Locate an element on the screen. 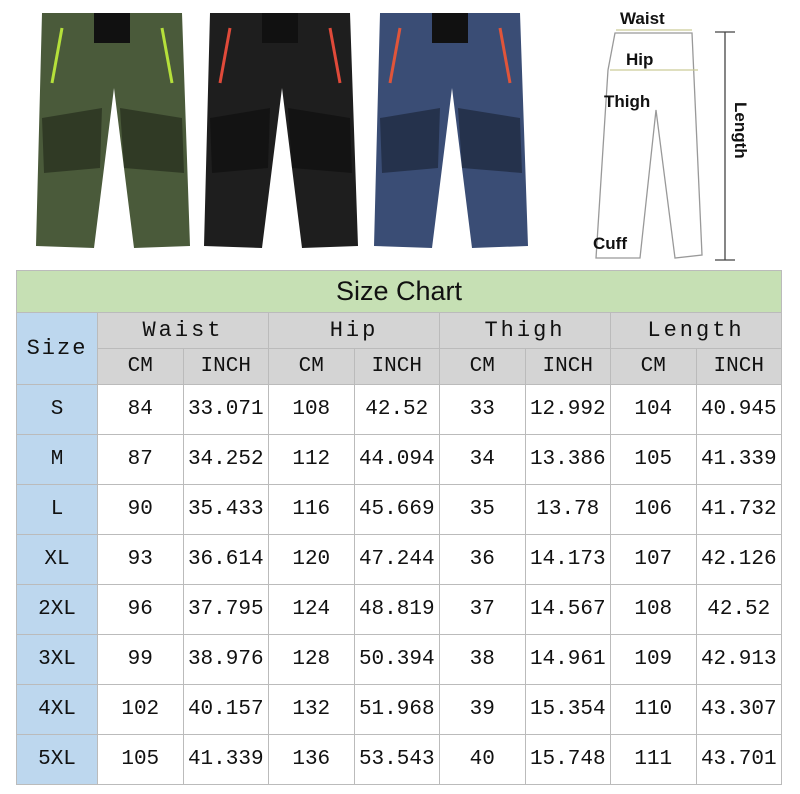 Image resolution: width=800 pixels, height=794 pixels. value-cell: 116 is located at coordinates (311, 509).